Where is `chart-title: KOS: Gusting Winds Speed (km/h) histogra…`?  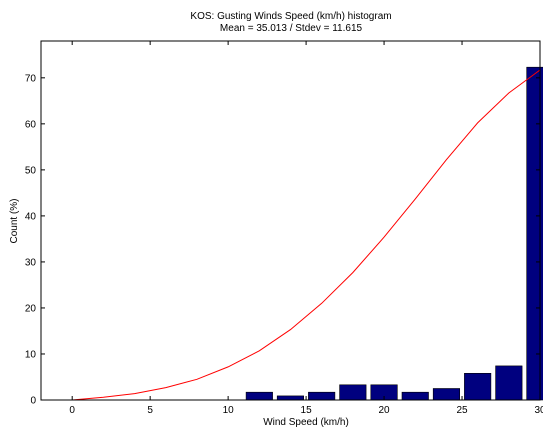
chart-title: KOS: Gusting Winds Speed (km/h) histogra… is located at coordinates (290, 16).